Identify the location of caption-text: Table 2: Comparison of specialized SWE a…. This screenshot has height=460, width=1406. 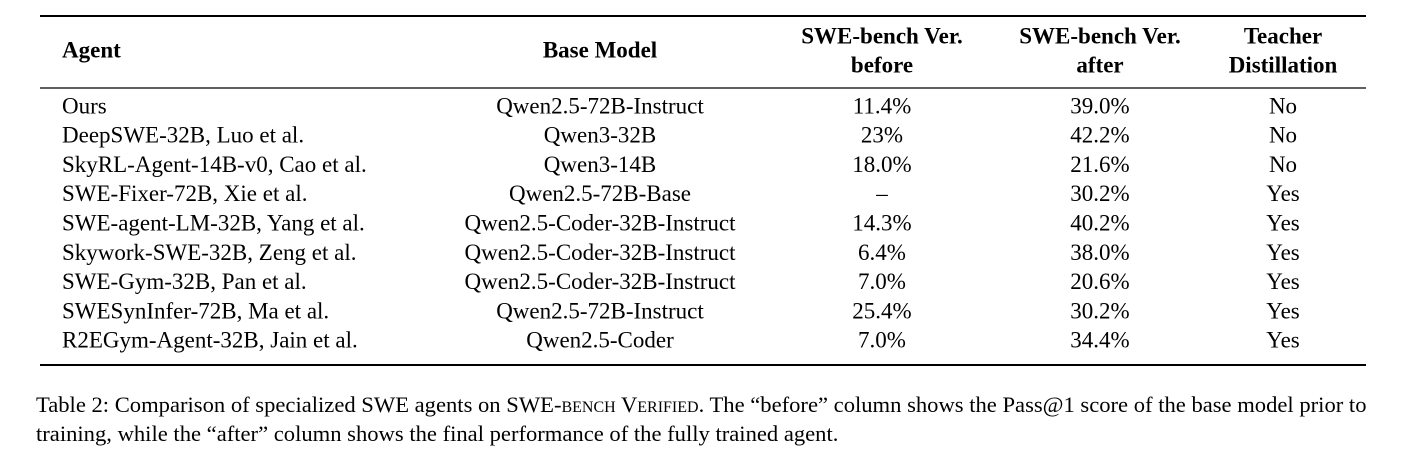
(271, 404).